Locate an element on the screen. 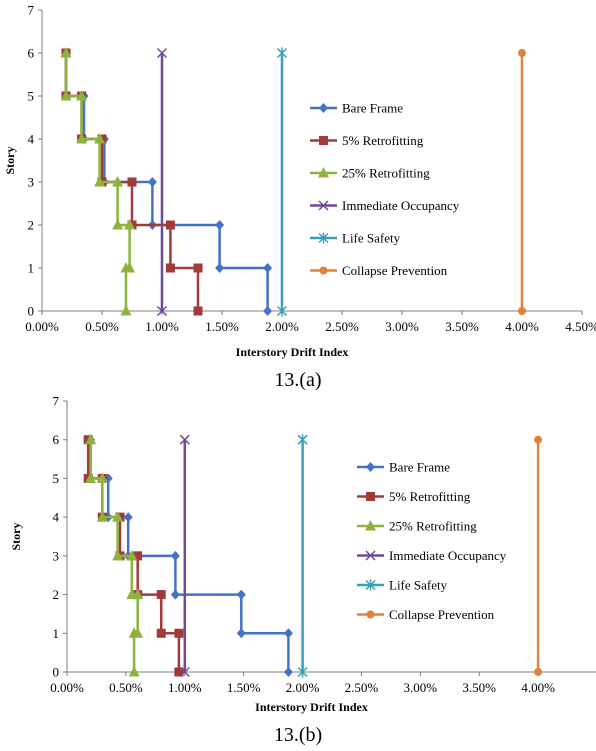 This screenshot has width=596, height=751. x-tick-label: 1.00% is located at coordinates (185, 687).